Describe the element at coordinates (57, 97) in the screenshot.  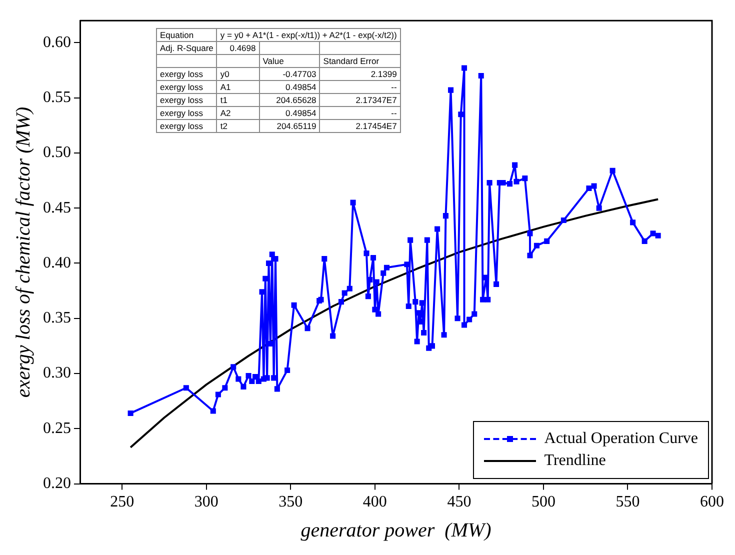
I see `y-tick-label: 0.55` at that location.